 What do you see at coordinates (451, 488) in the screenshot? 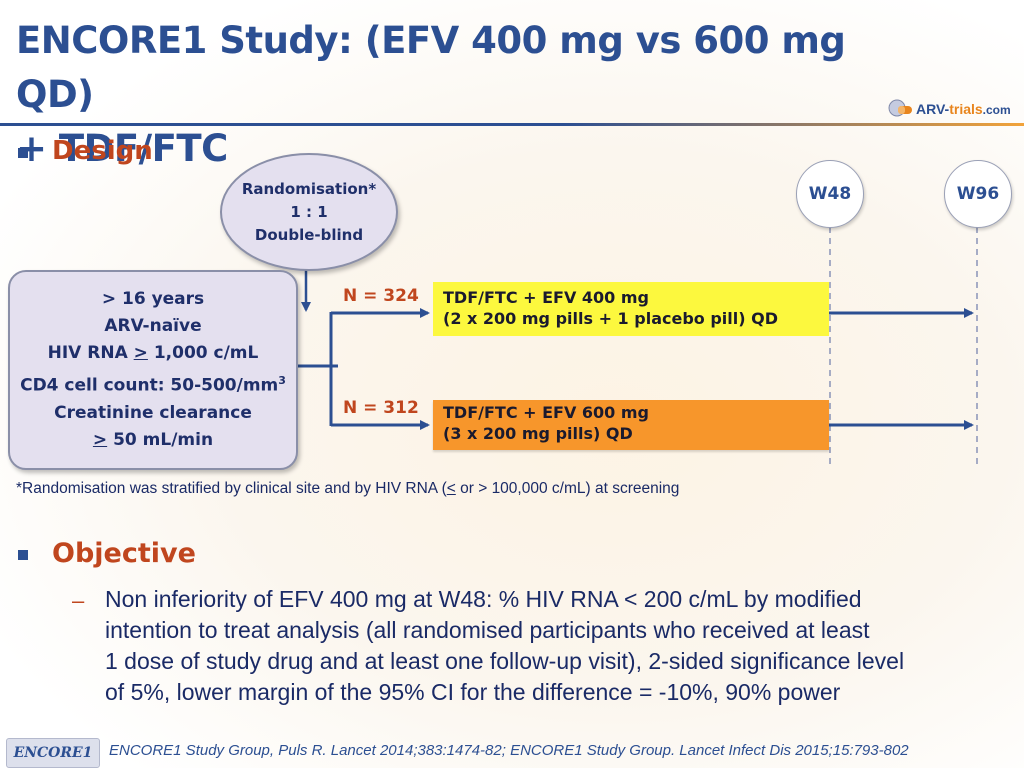
I see `le-symbol: <` at bounding box center [451, 488].